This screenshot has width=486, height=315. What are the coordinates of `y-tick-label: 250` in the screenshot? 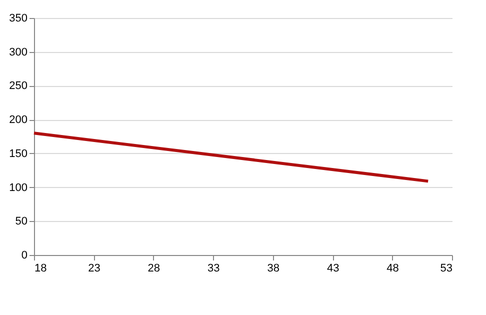 It's located at (18, 86).